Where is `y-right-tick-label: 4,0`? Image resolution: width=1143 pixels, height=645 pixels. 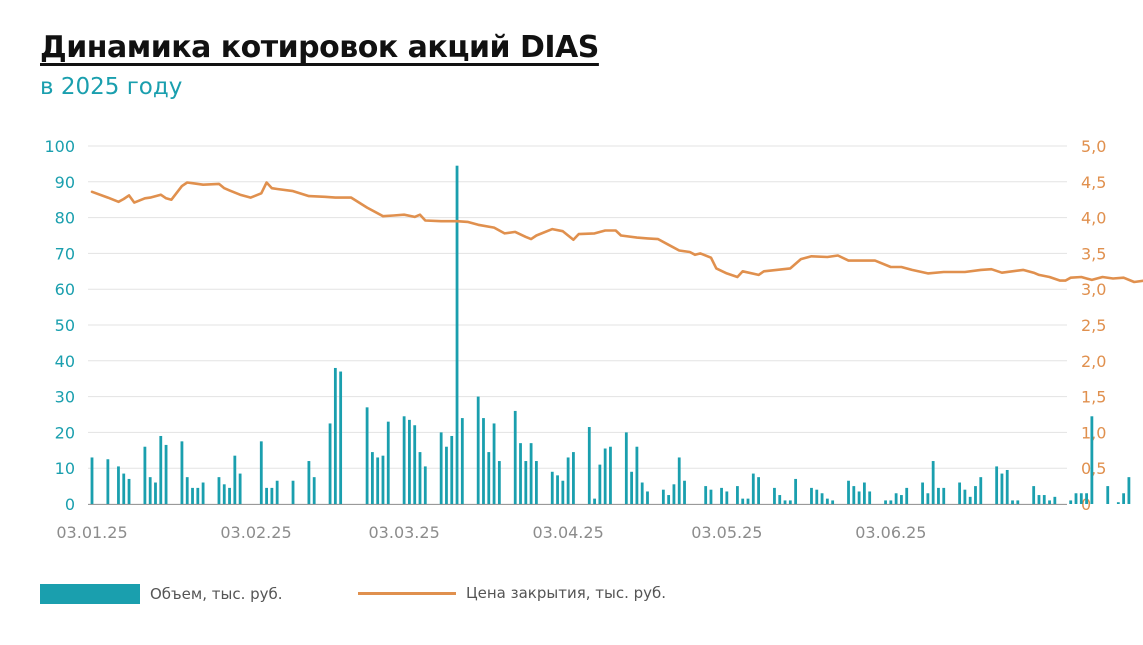
y-right-tick-label: 4,0 is located at coordinates (1093, 218).